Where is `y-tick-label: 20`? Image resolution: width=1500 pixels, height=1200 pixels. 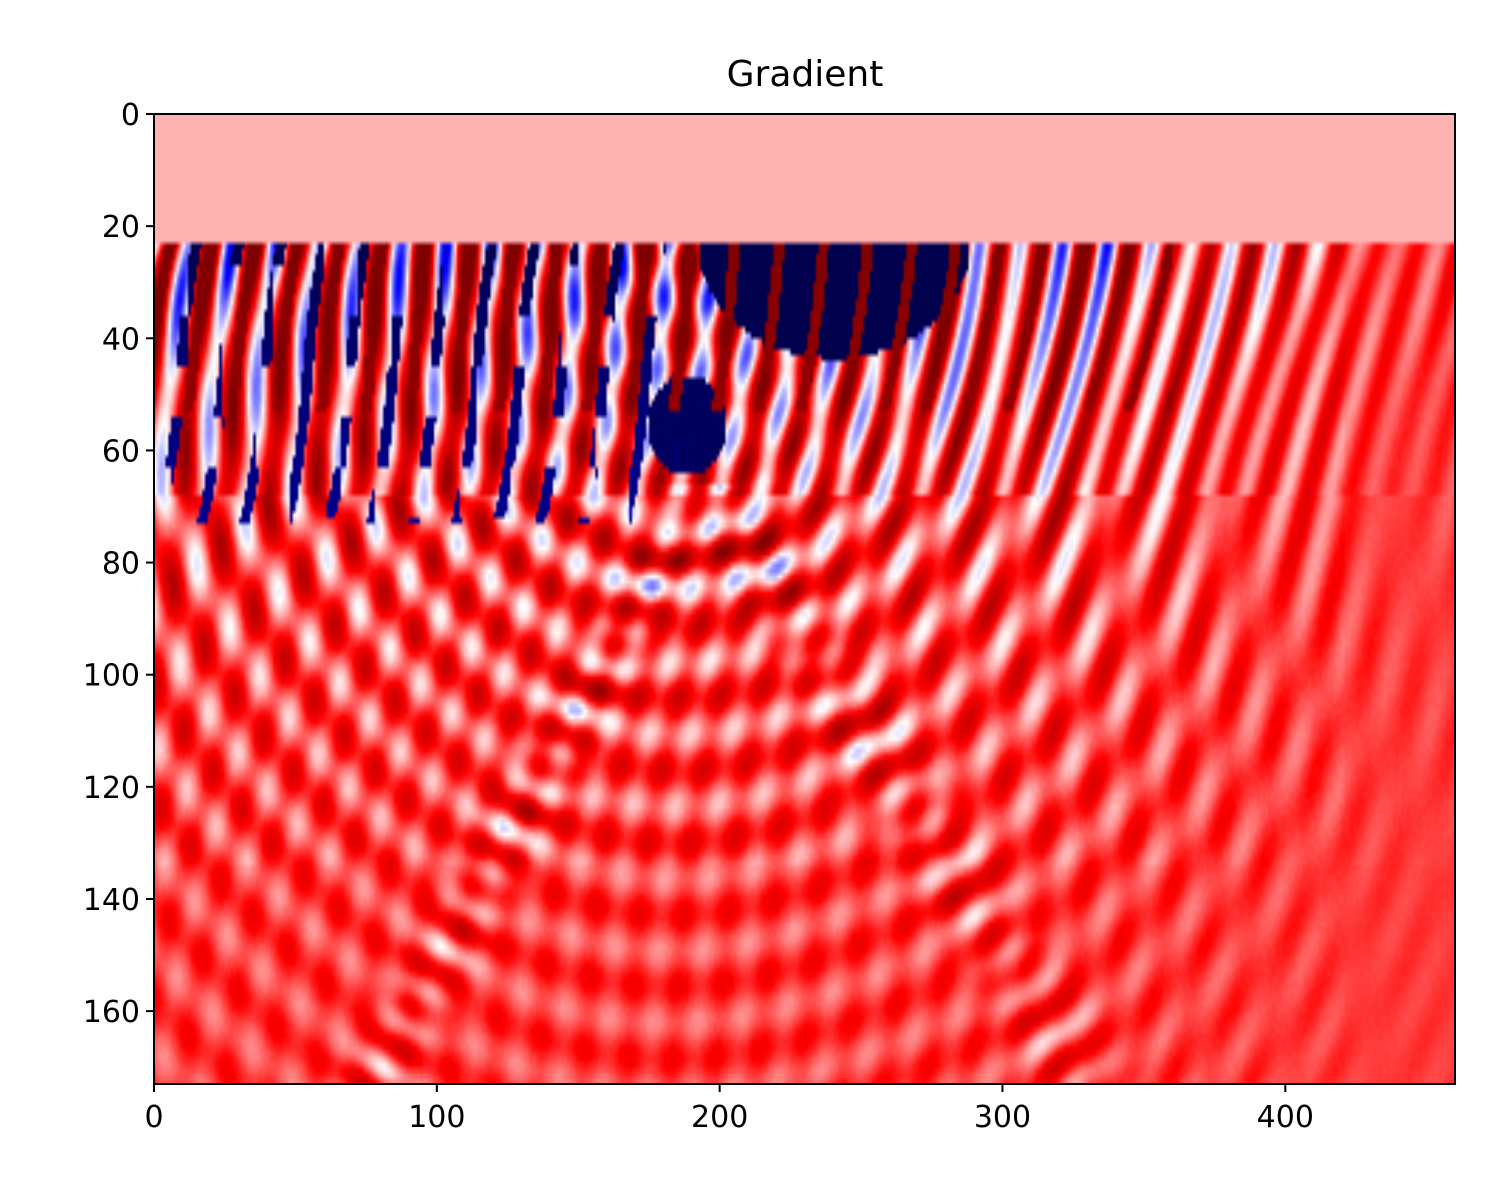 y-tick-label: 20 is located at coordinates (121, 227).